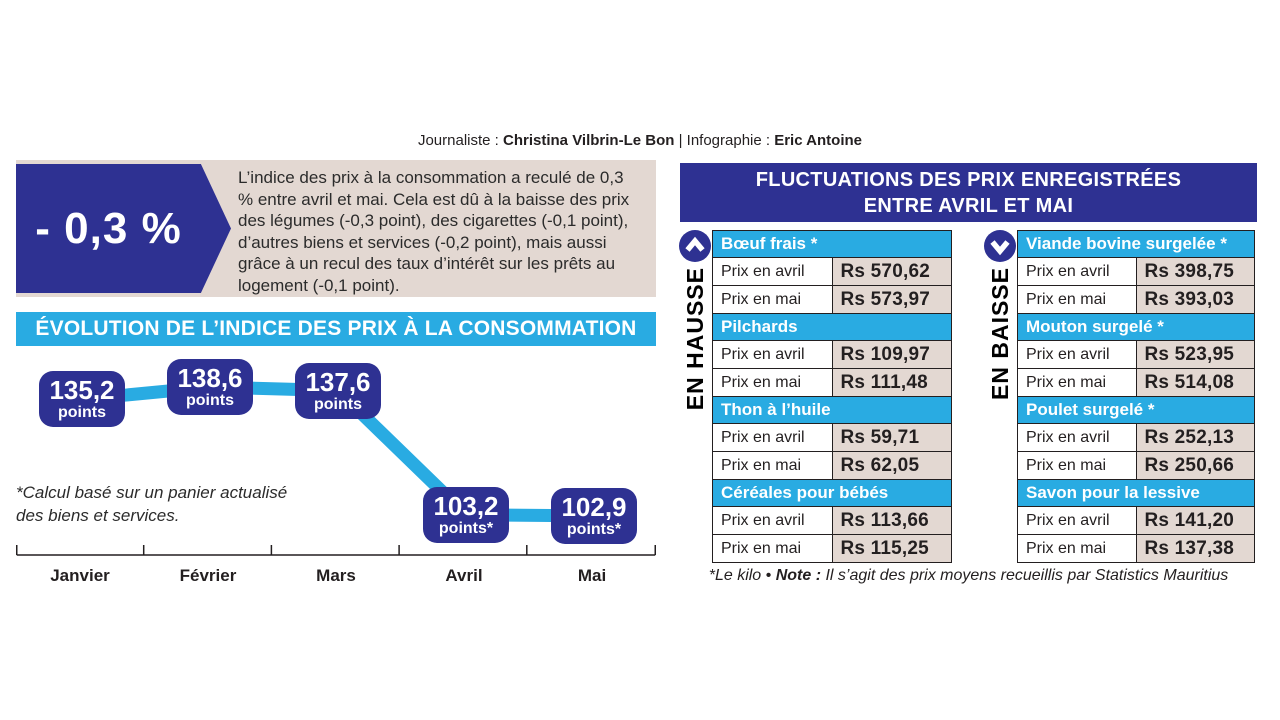 The height and width of the screenshot is (720, 1280). I want to click on price-value: Rs 113,66, so click(891, 520).